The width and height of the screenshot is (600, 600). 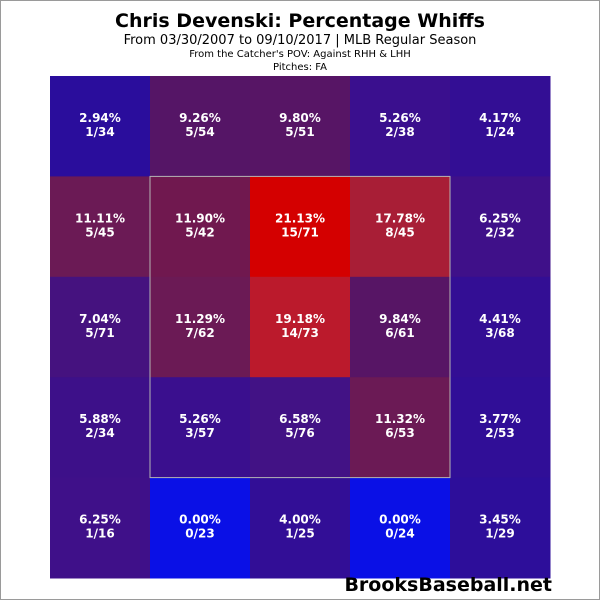 I want to click on cell-percentage-label: 21.13%, so click(x=300, y=218).